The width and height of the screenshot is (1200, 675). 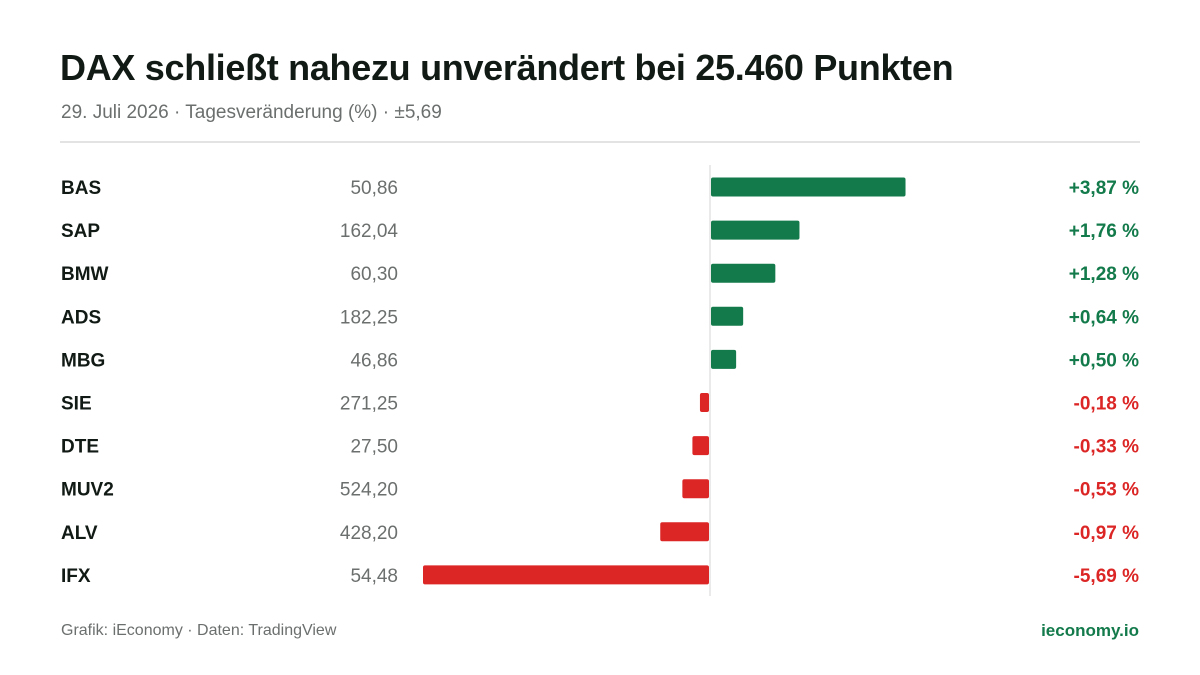 What do you see at coordinates (600, 142) in the screenshot?
I see `header-divider` at bounding box center [600, 142].